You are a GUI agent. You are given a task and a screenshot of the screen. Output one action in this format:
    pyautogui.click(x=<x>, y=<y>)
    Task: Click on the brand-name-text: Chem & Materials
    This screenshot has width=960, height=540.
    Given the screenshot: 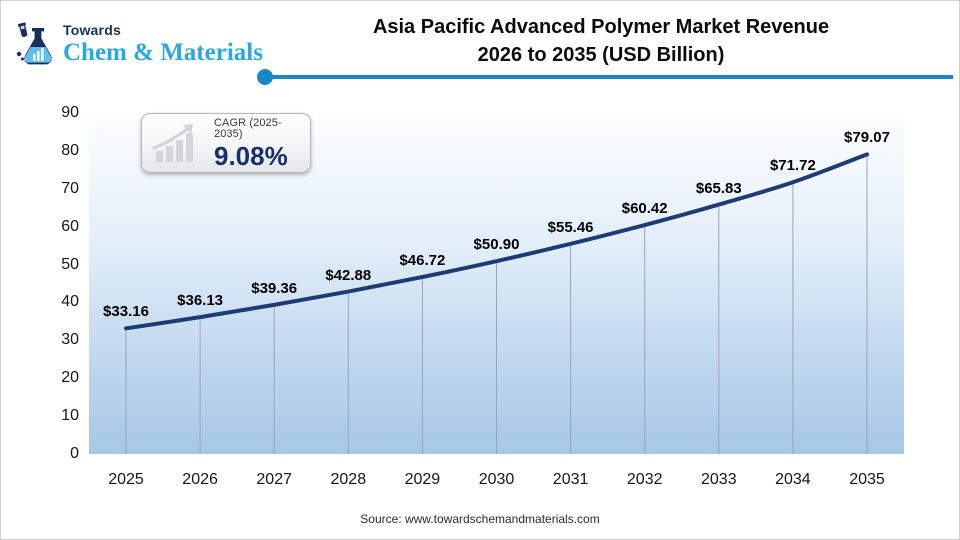 What is the action you would take?
    pyautogui.click(x=163, y=52)
    